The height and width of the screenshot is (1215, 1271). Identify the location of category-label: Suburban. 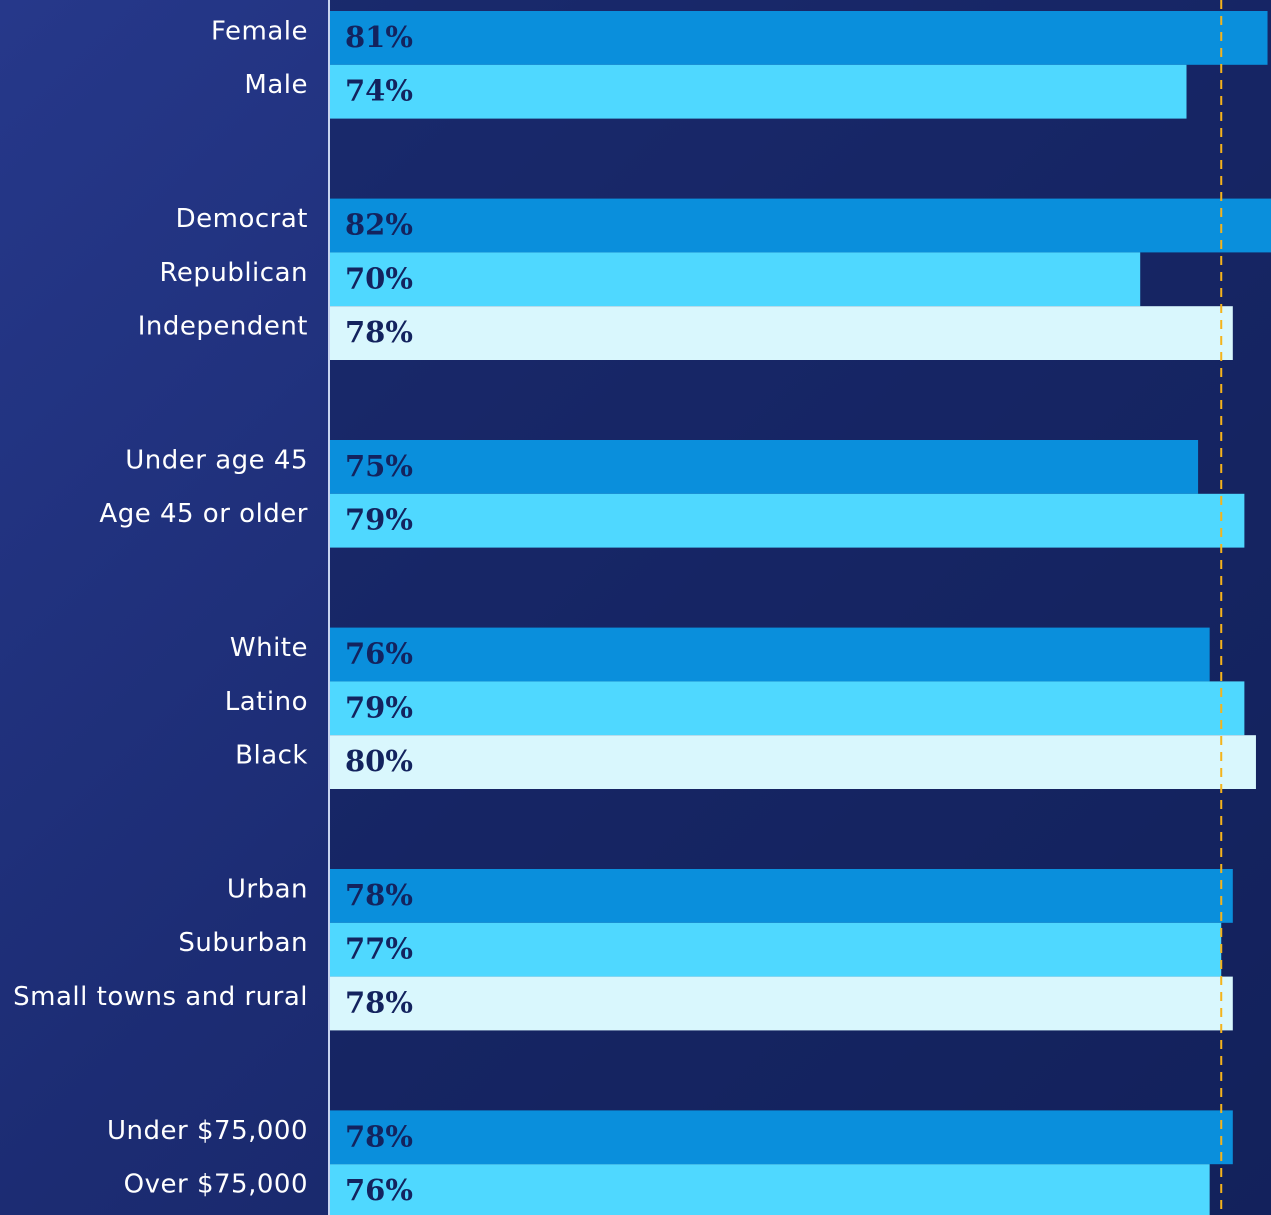
(243, 943).